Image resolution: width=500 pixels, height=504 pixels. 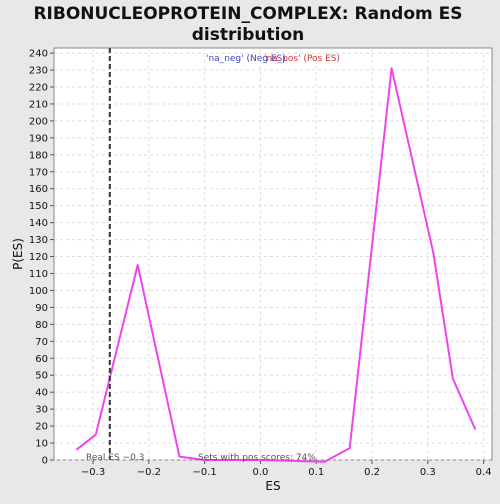 I want to click on y-tick-label: 220, so click(x=38, y=87).